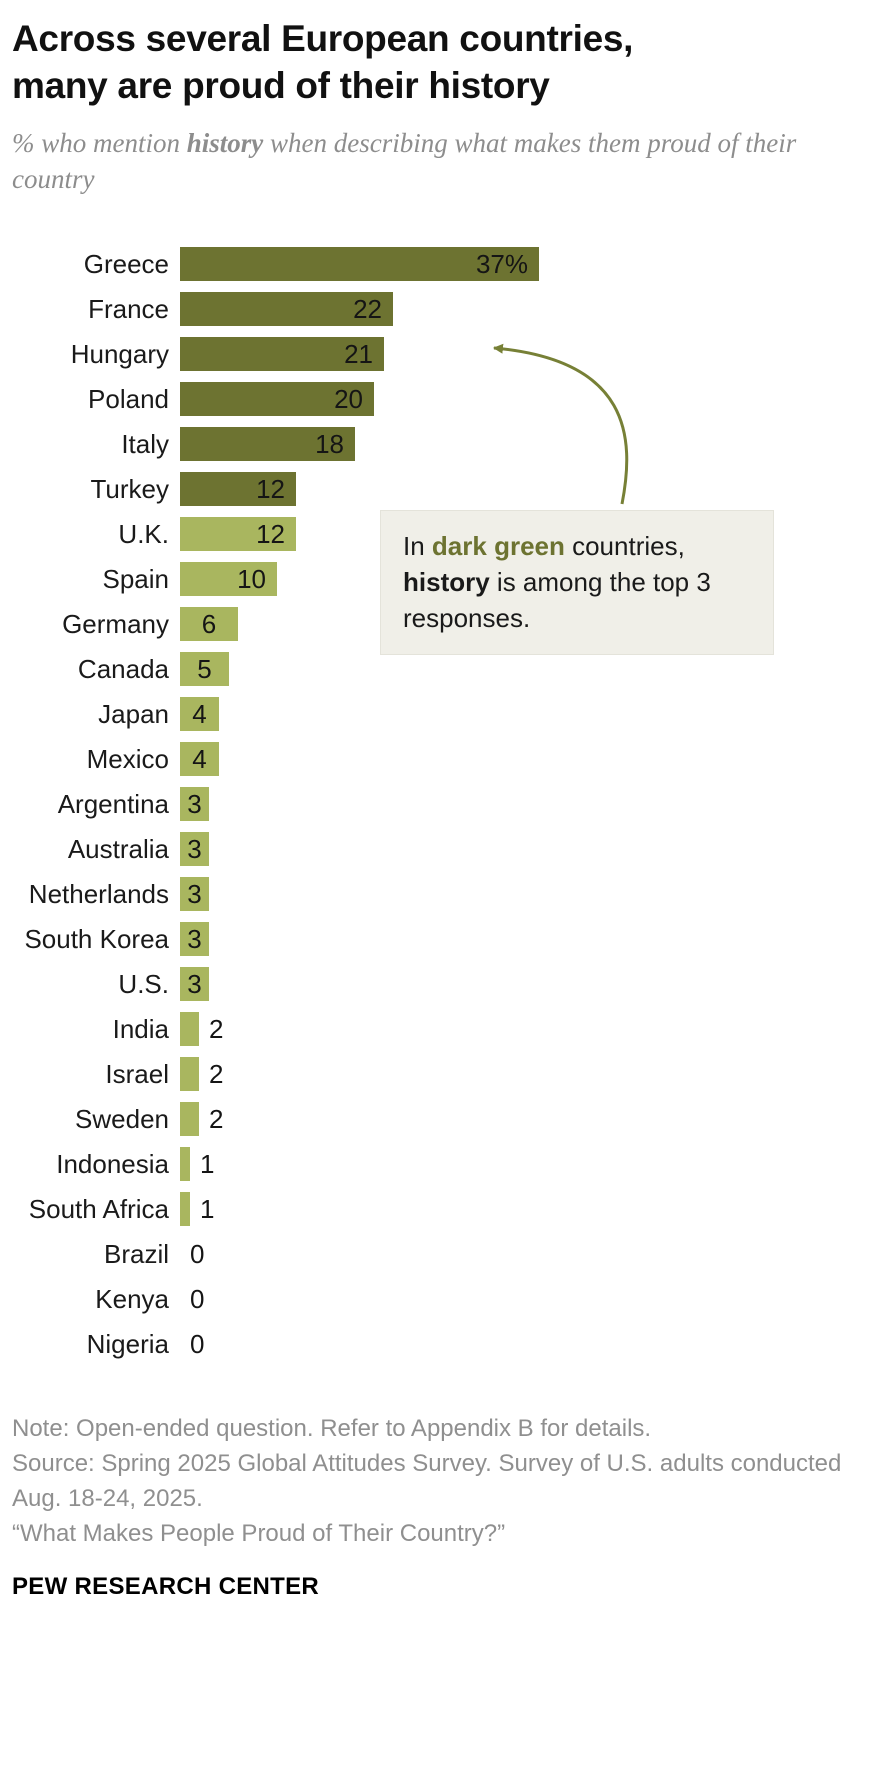  Describe the element at coordinates (225, 142) in the screenshot. I see `subtitle-bold-history: history` at that location.